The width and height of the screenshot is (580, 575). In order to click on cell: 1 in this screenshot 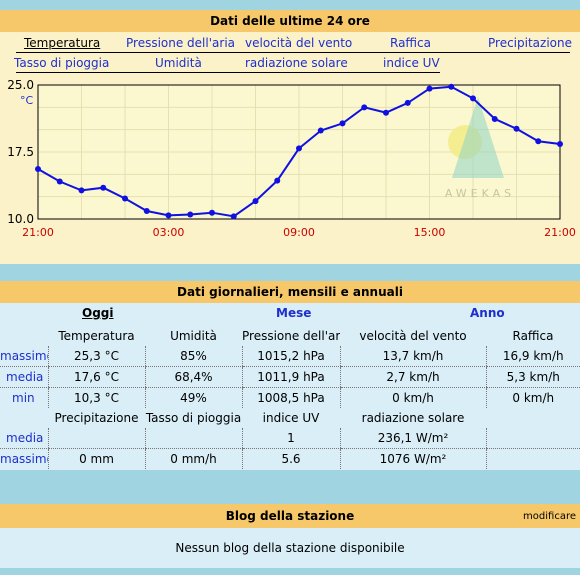, I will do `click(290, 438)`.